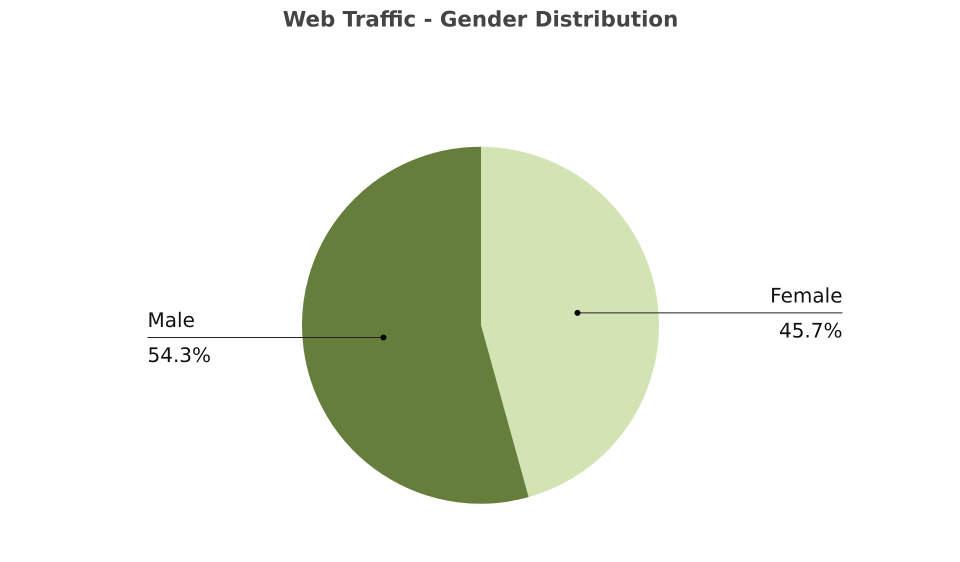 The width and height of the screenshot is (960, 562). I want to click on data-label: 54.3%, so click(180, 355).